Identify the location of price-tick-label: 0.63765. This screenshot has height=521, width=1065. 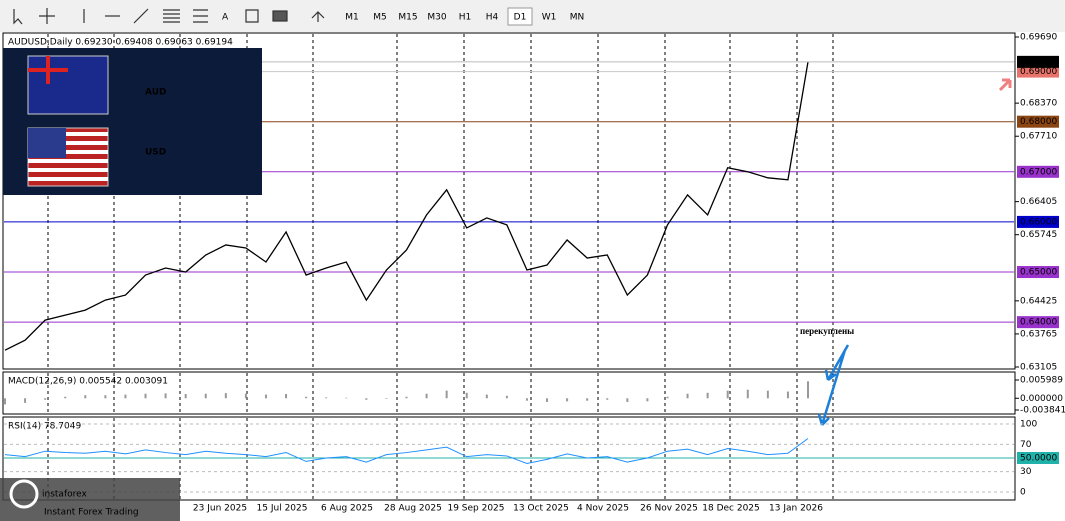
(1038, 334).